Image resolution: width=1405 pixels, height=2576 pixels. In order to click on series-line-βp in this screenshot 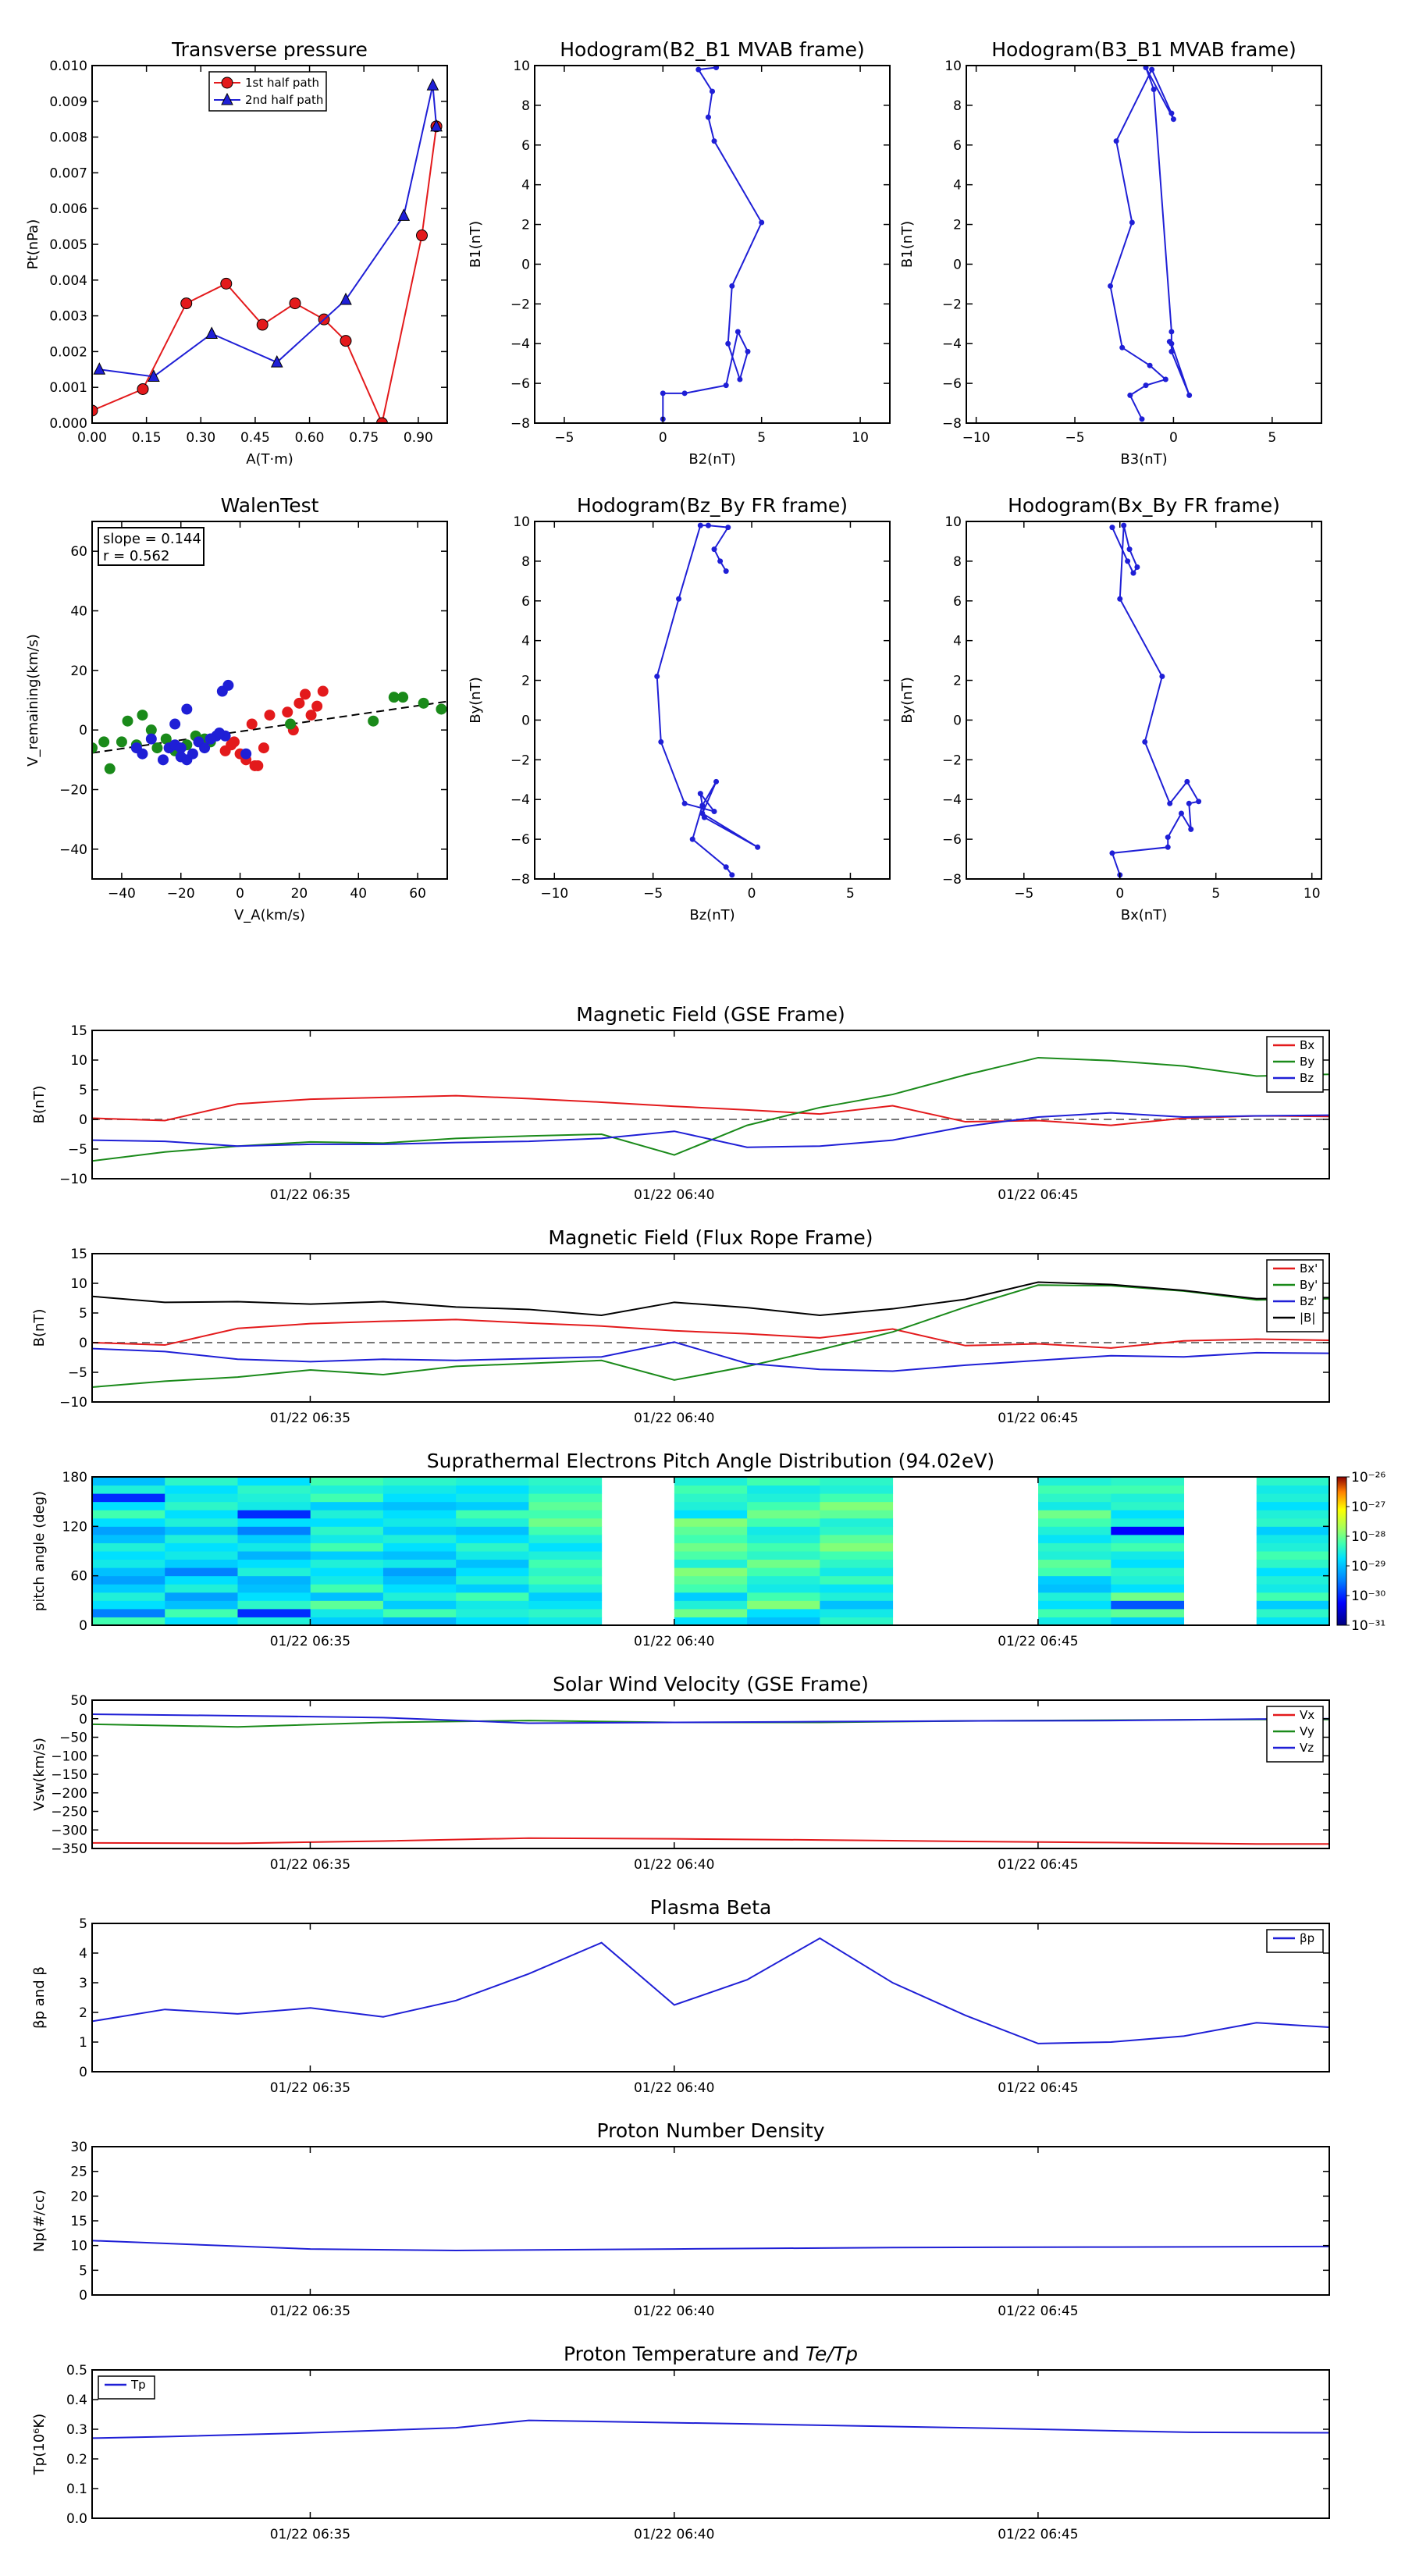, I will do `click(711, 1990)`.